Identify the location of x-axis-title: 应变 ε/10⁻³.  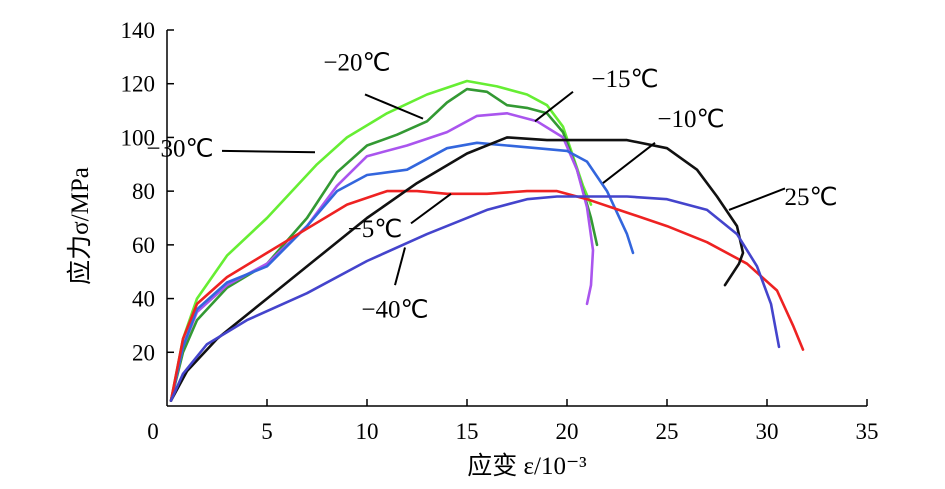
(527, 466).